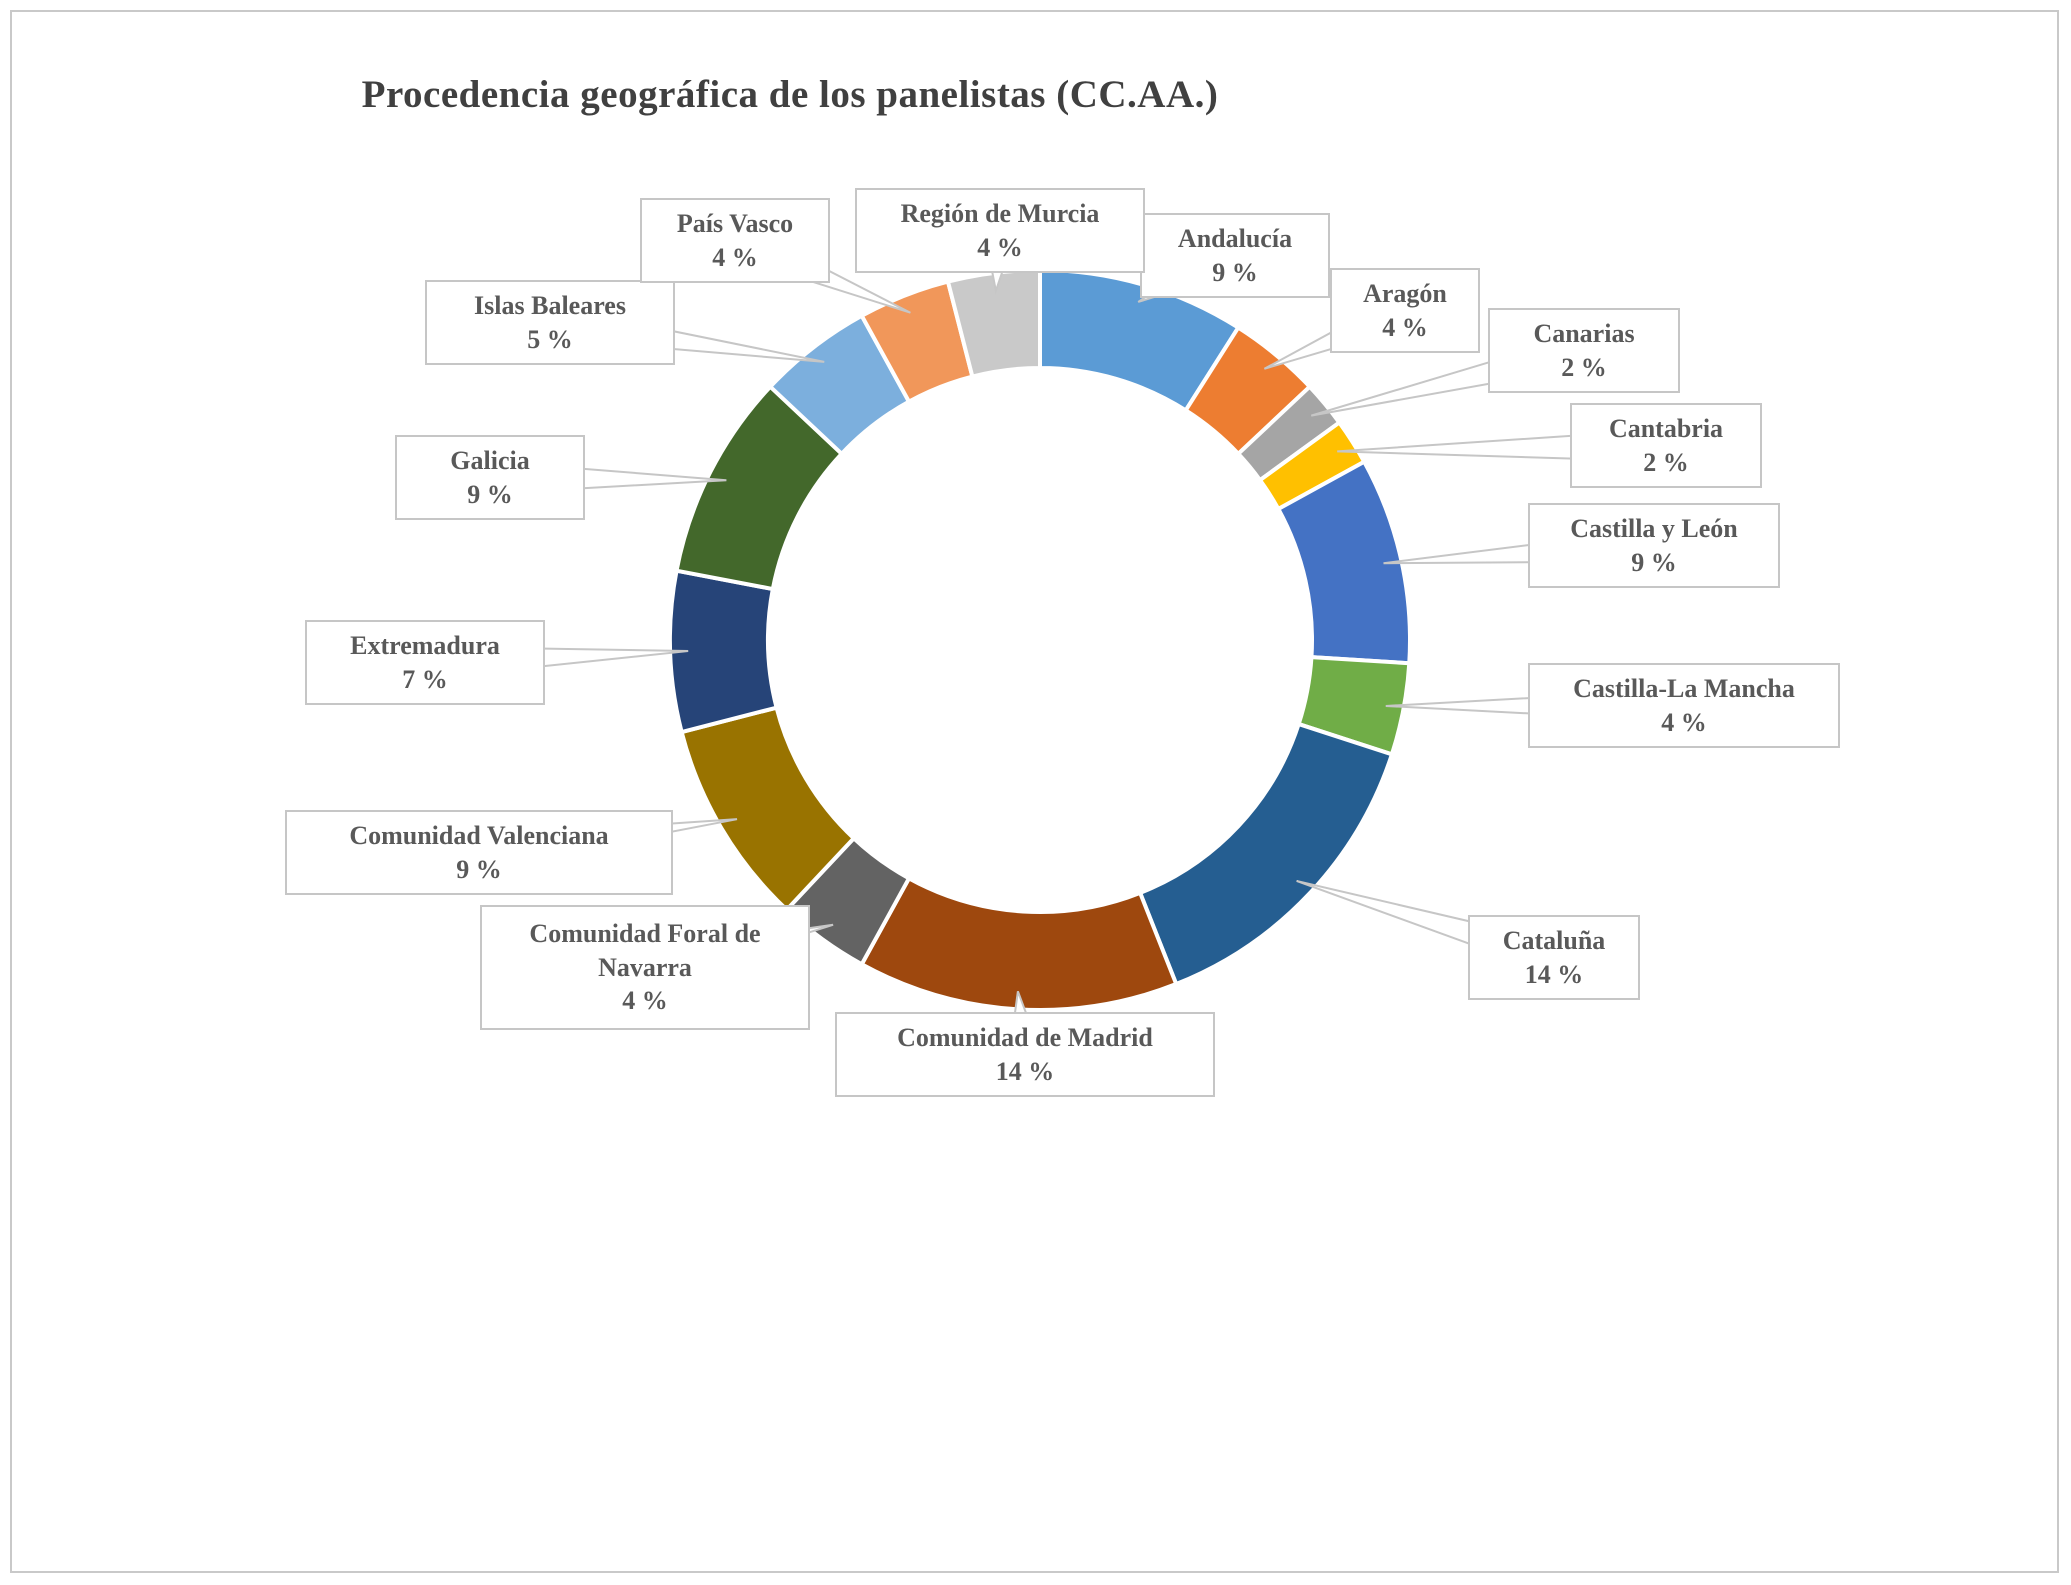 Image resolution: width=2071 pixels, height=1585 pixels. What do you see at coordinates (1405, 310) in the screenshot?
I see `callout-aragon: Aragón 4 %` at bounding box center [1405, 310].